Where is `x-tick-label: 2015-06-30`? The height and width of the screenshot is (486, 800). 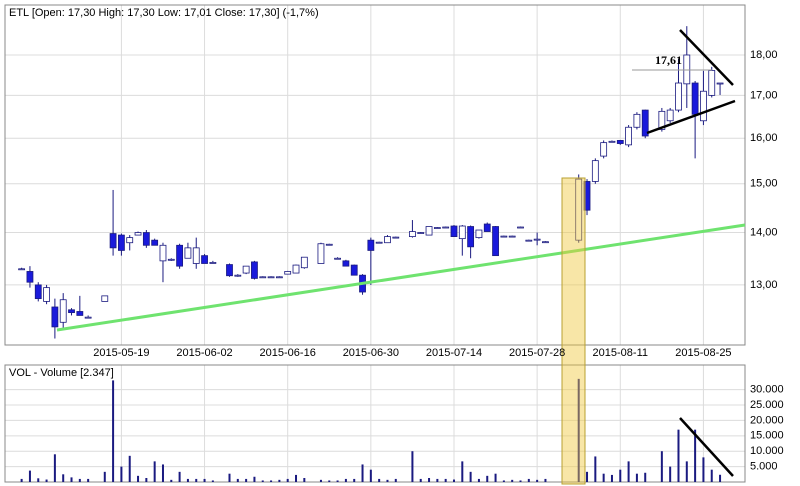
x-tick-label: 2015-06-30 is located at coordinates (371, 353).